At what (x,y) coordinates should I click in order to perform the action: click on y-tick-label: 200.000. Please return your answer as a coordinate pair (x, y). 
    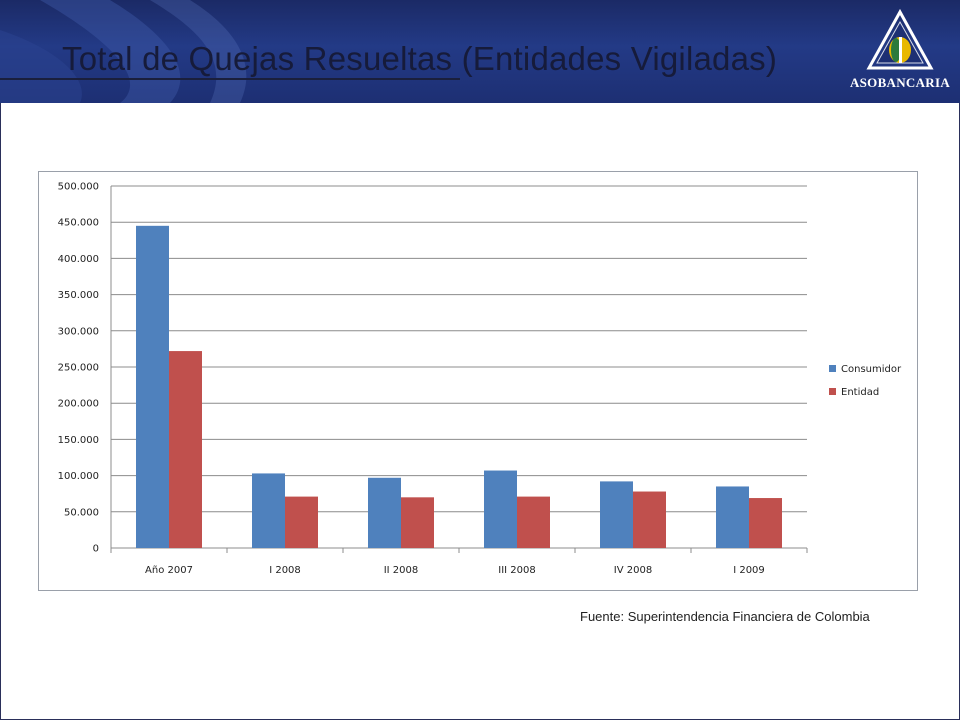
    Looking at the image, I should click on (78, 404).